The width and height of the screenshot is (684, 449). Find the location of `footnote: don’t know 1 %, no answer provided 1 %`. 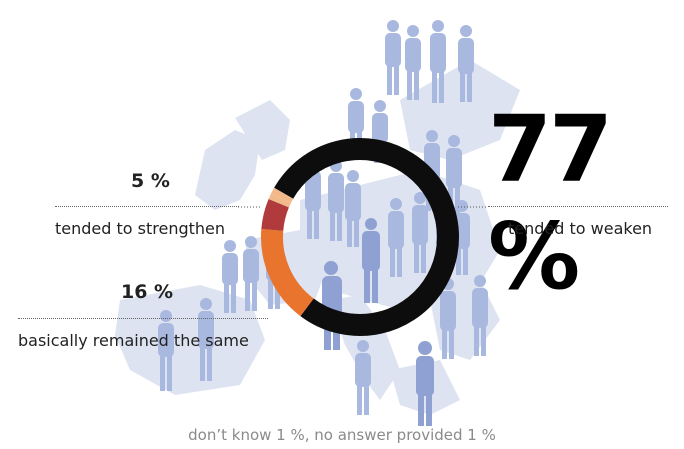

footnote: don’t know 1 %, no answer provided 1 % is located at coordinates (342, 435).